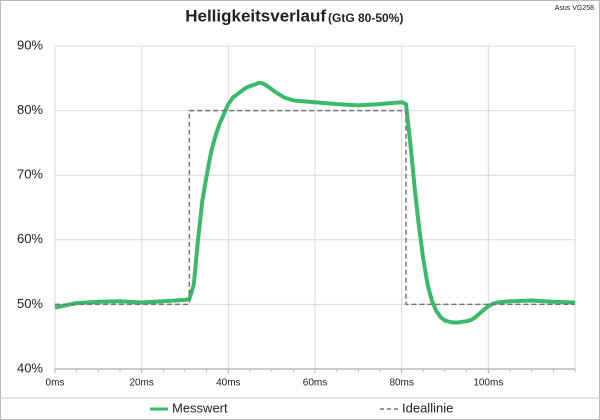 The height and width of the screenshot is (420, 600). Describe the element at coordinates (30, 238) in the screenshot. I see `y-tick-label: 60%` at that location.